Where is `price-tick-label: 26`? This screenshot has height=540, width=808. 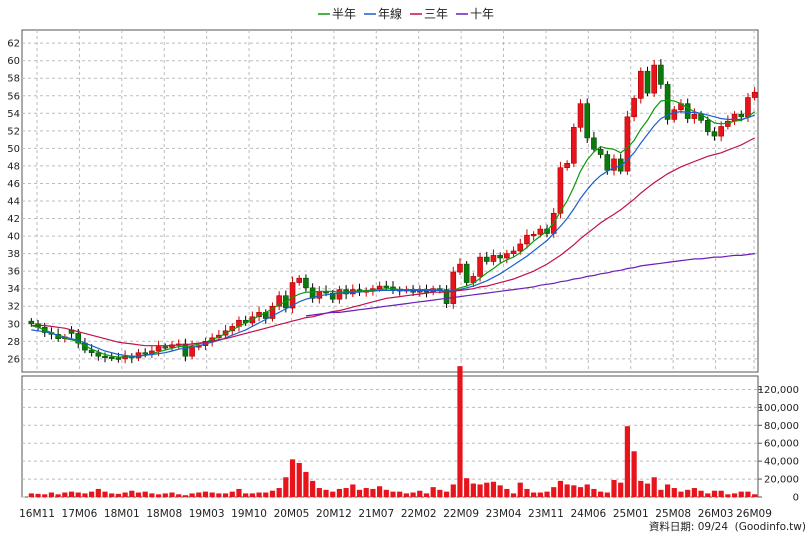
price-tick-label: 26 is located at coordinates (13, 359).